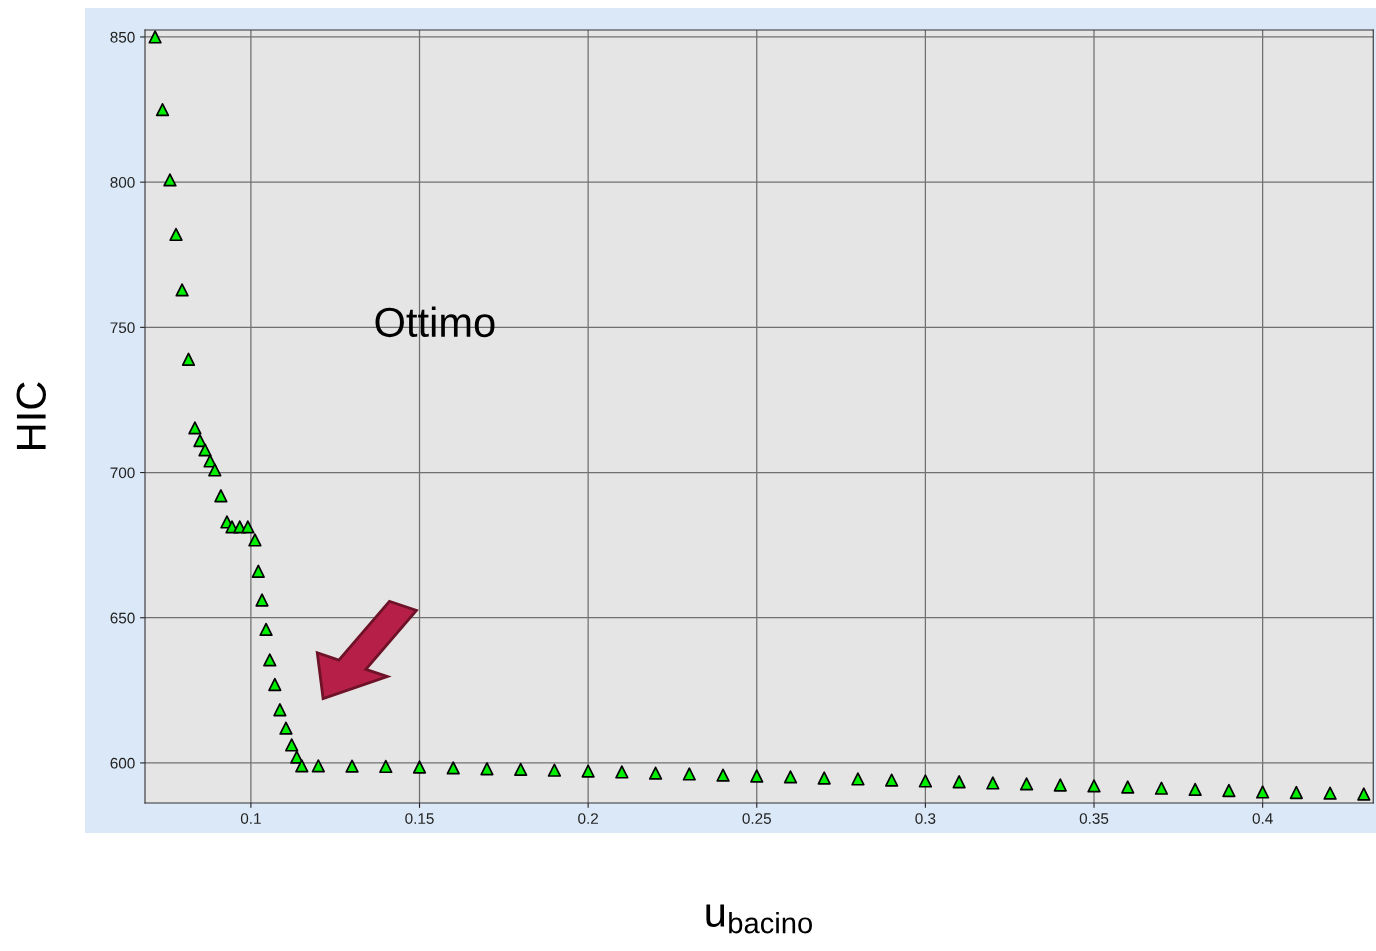 Image resolution: width=1376 pixels, height=951 pixels. I want to click on y-tick-label: 750, so click(122, 328).